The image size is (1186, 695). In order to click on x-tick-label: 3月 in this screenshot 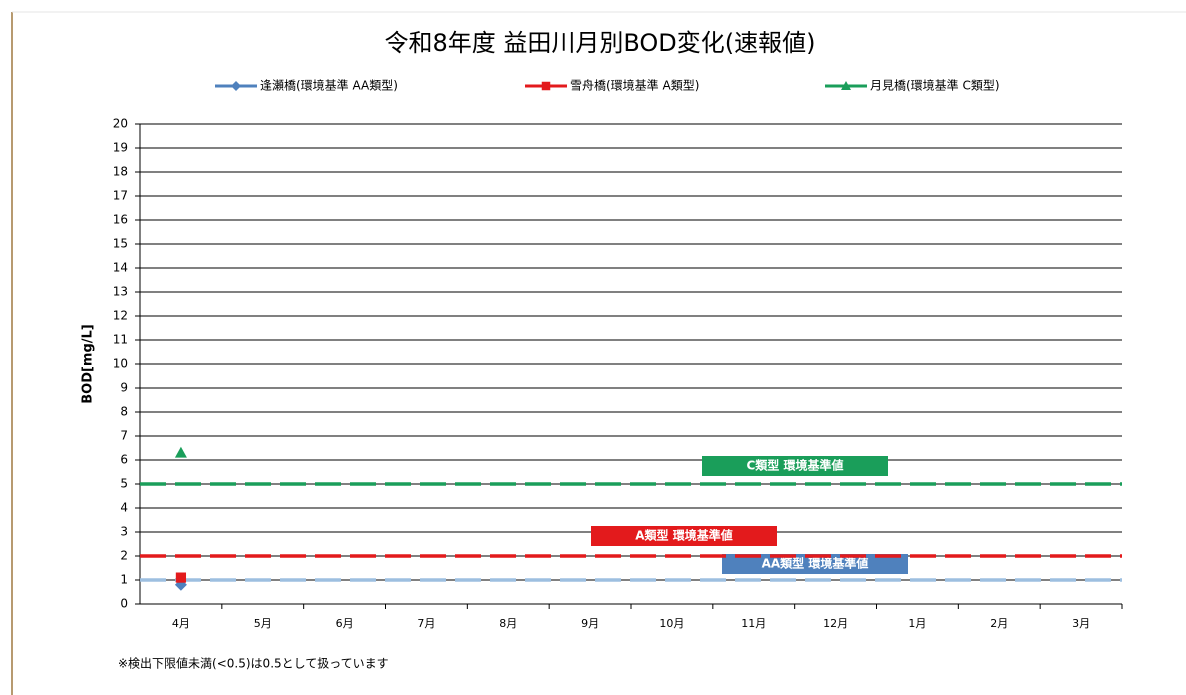, I will do `click(1081, 623)`.